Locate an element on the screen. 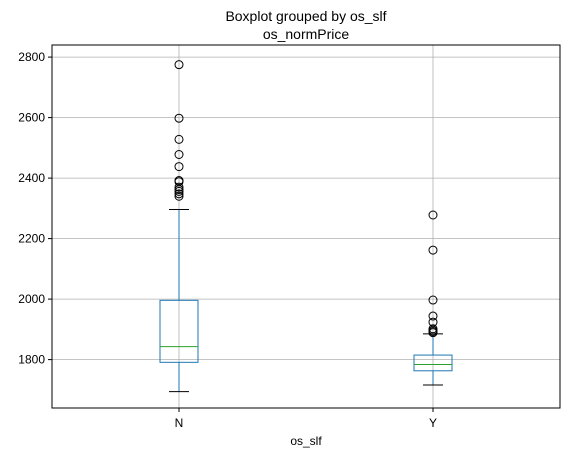  box-group-Y is located at coordinates (433, 298).